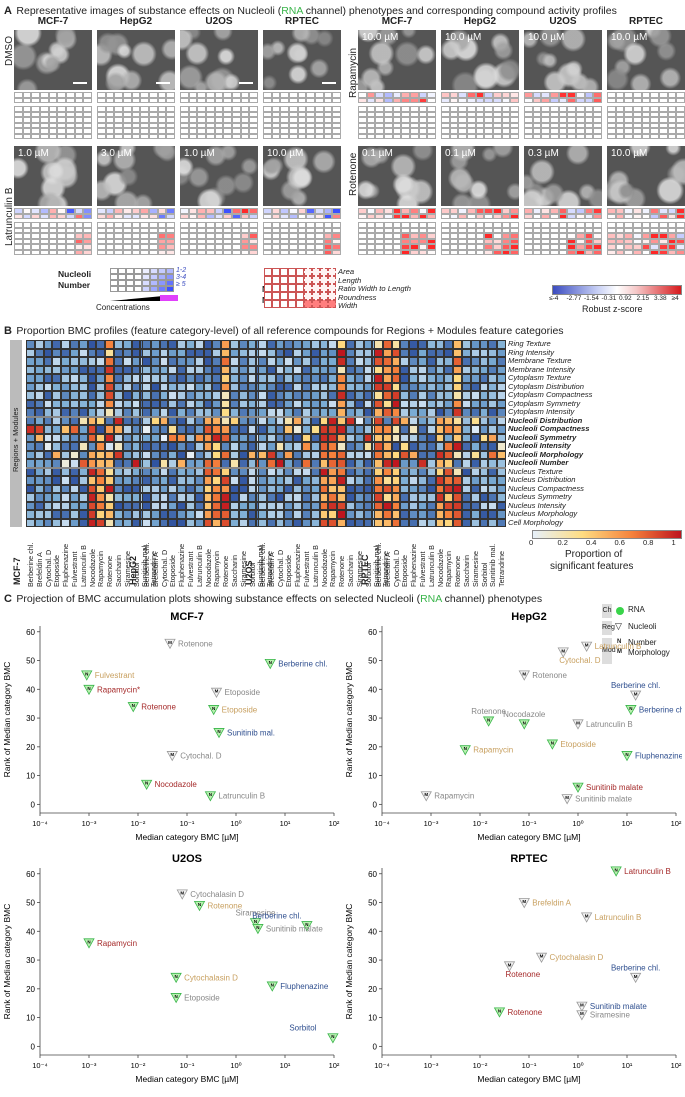  I want to click on point-label: Rotenone, so click(488, 711).